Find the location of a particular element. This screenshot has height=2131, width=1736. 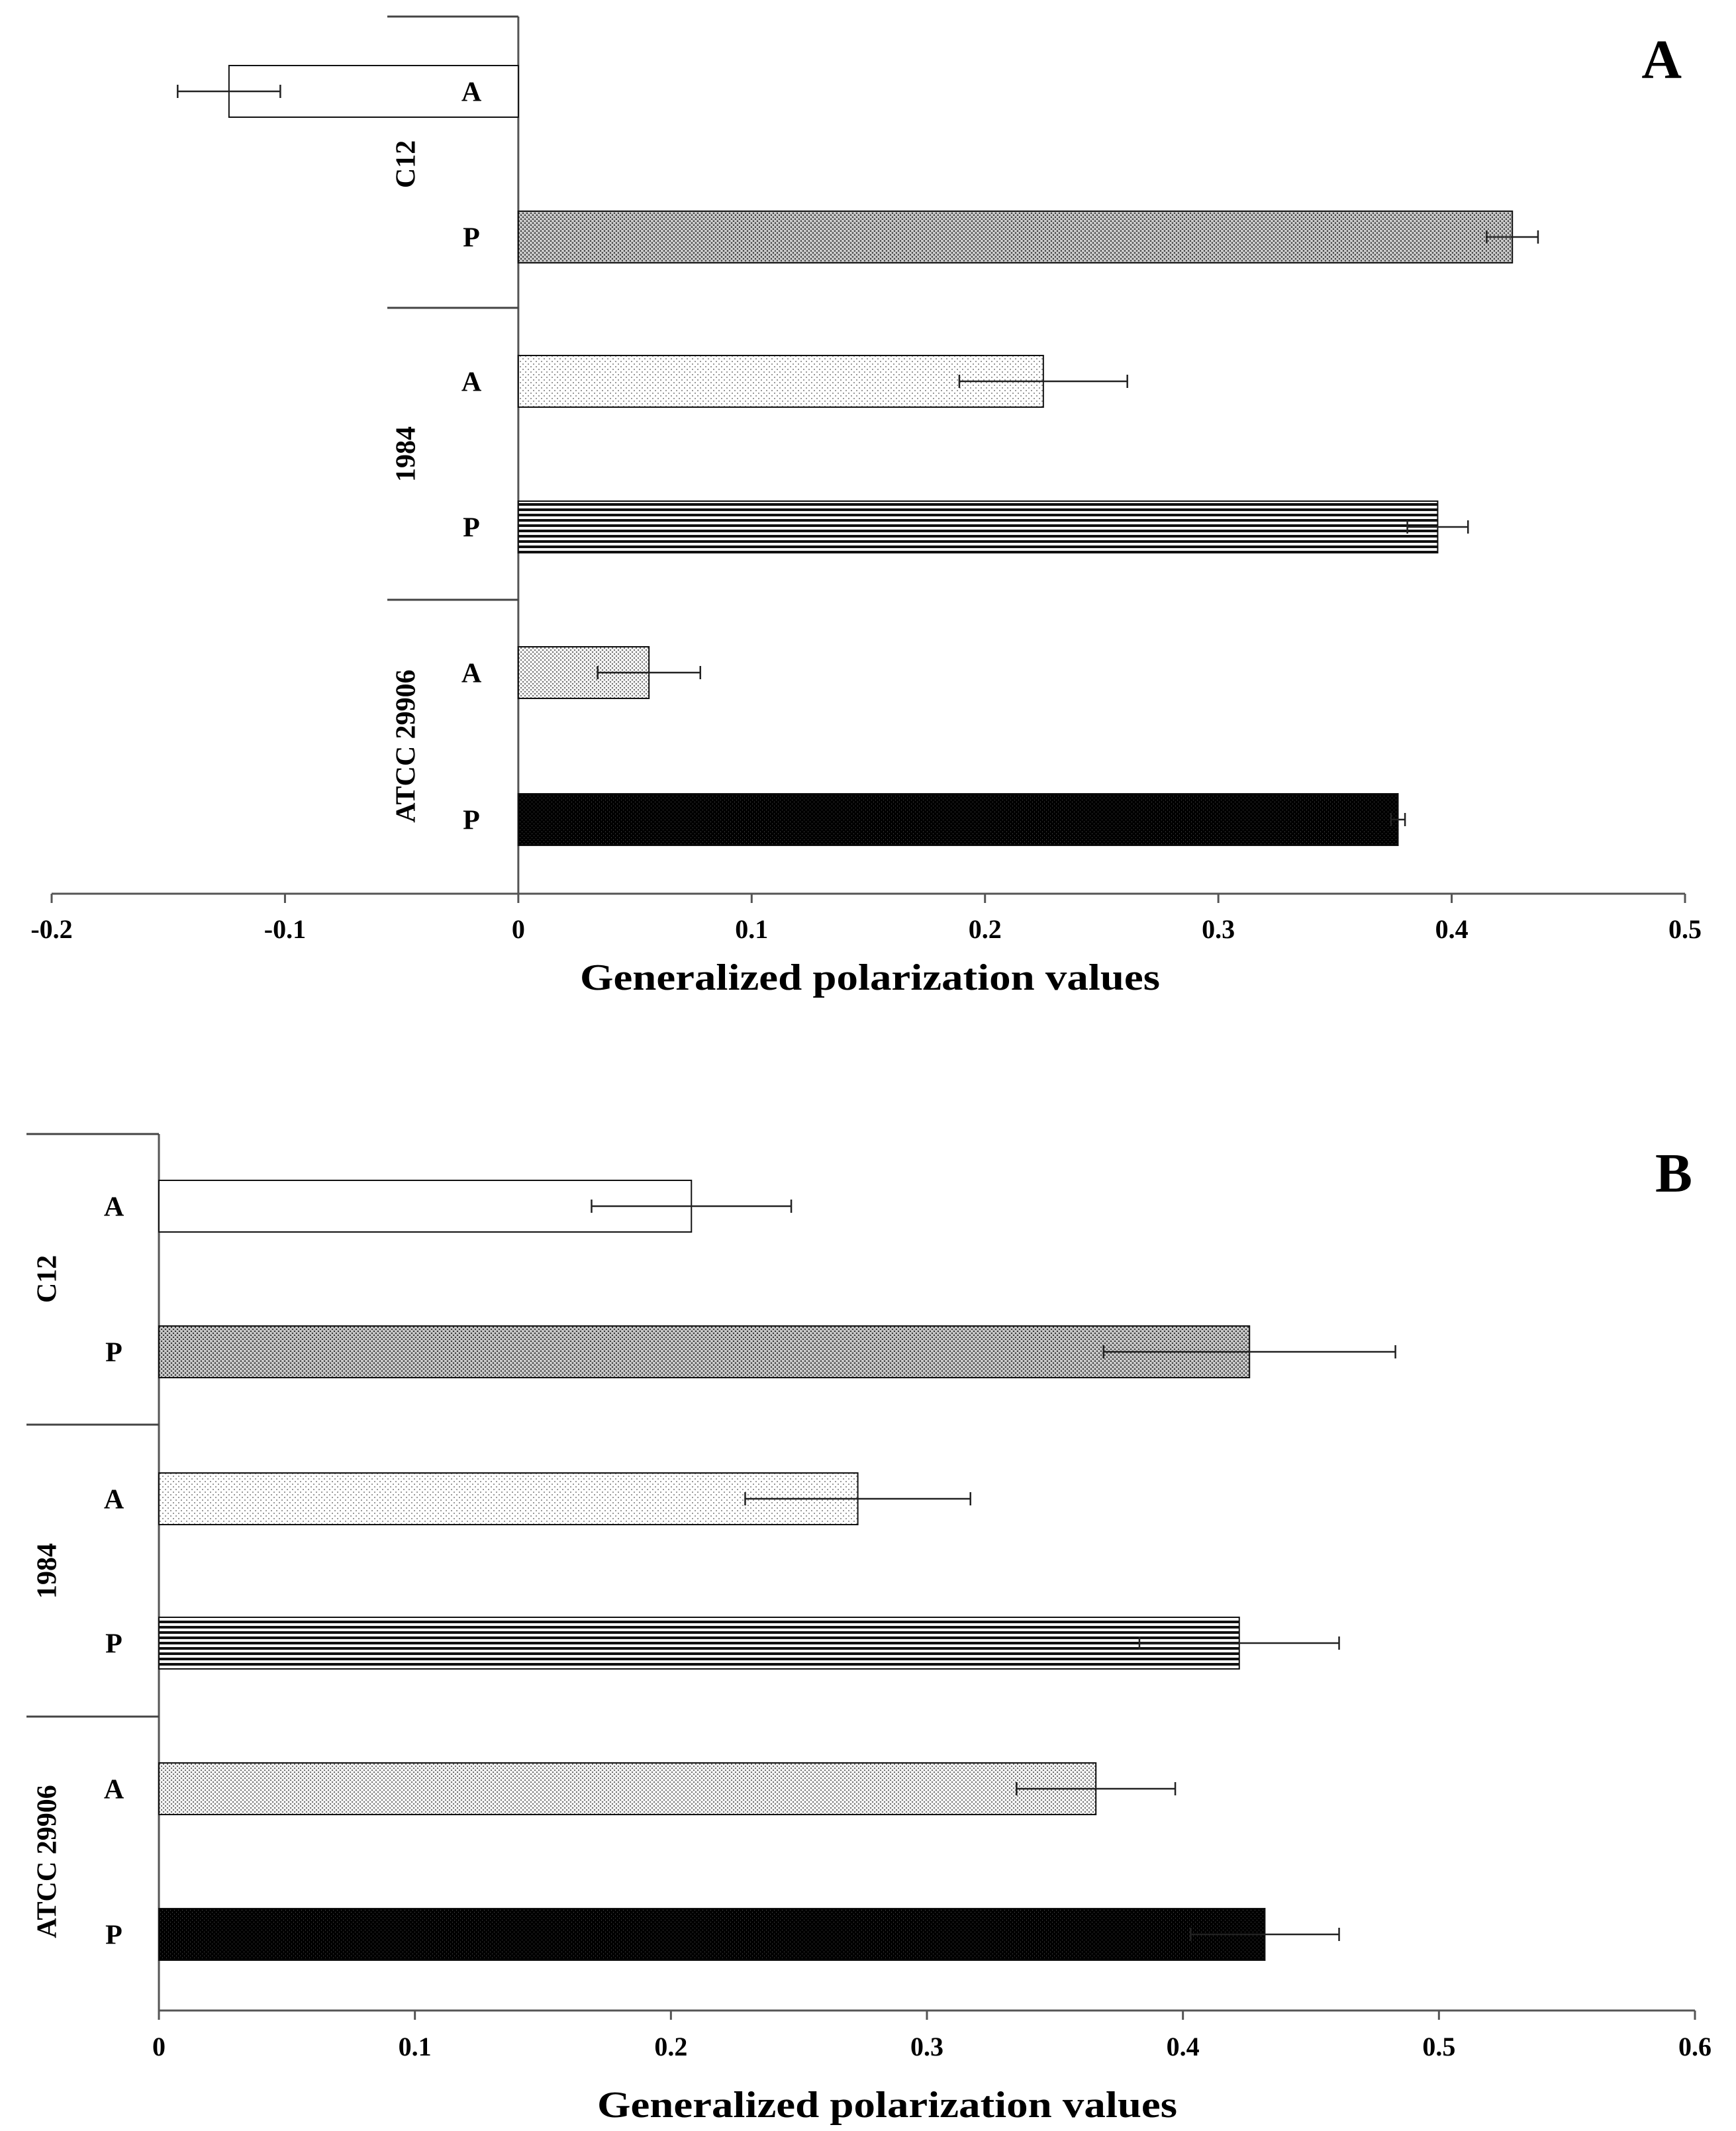

panel-a-x-axis-title: Generalized polarization values is located at coordinates (870, 978).